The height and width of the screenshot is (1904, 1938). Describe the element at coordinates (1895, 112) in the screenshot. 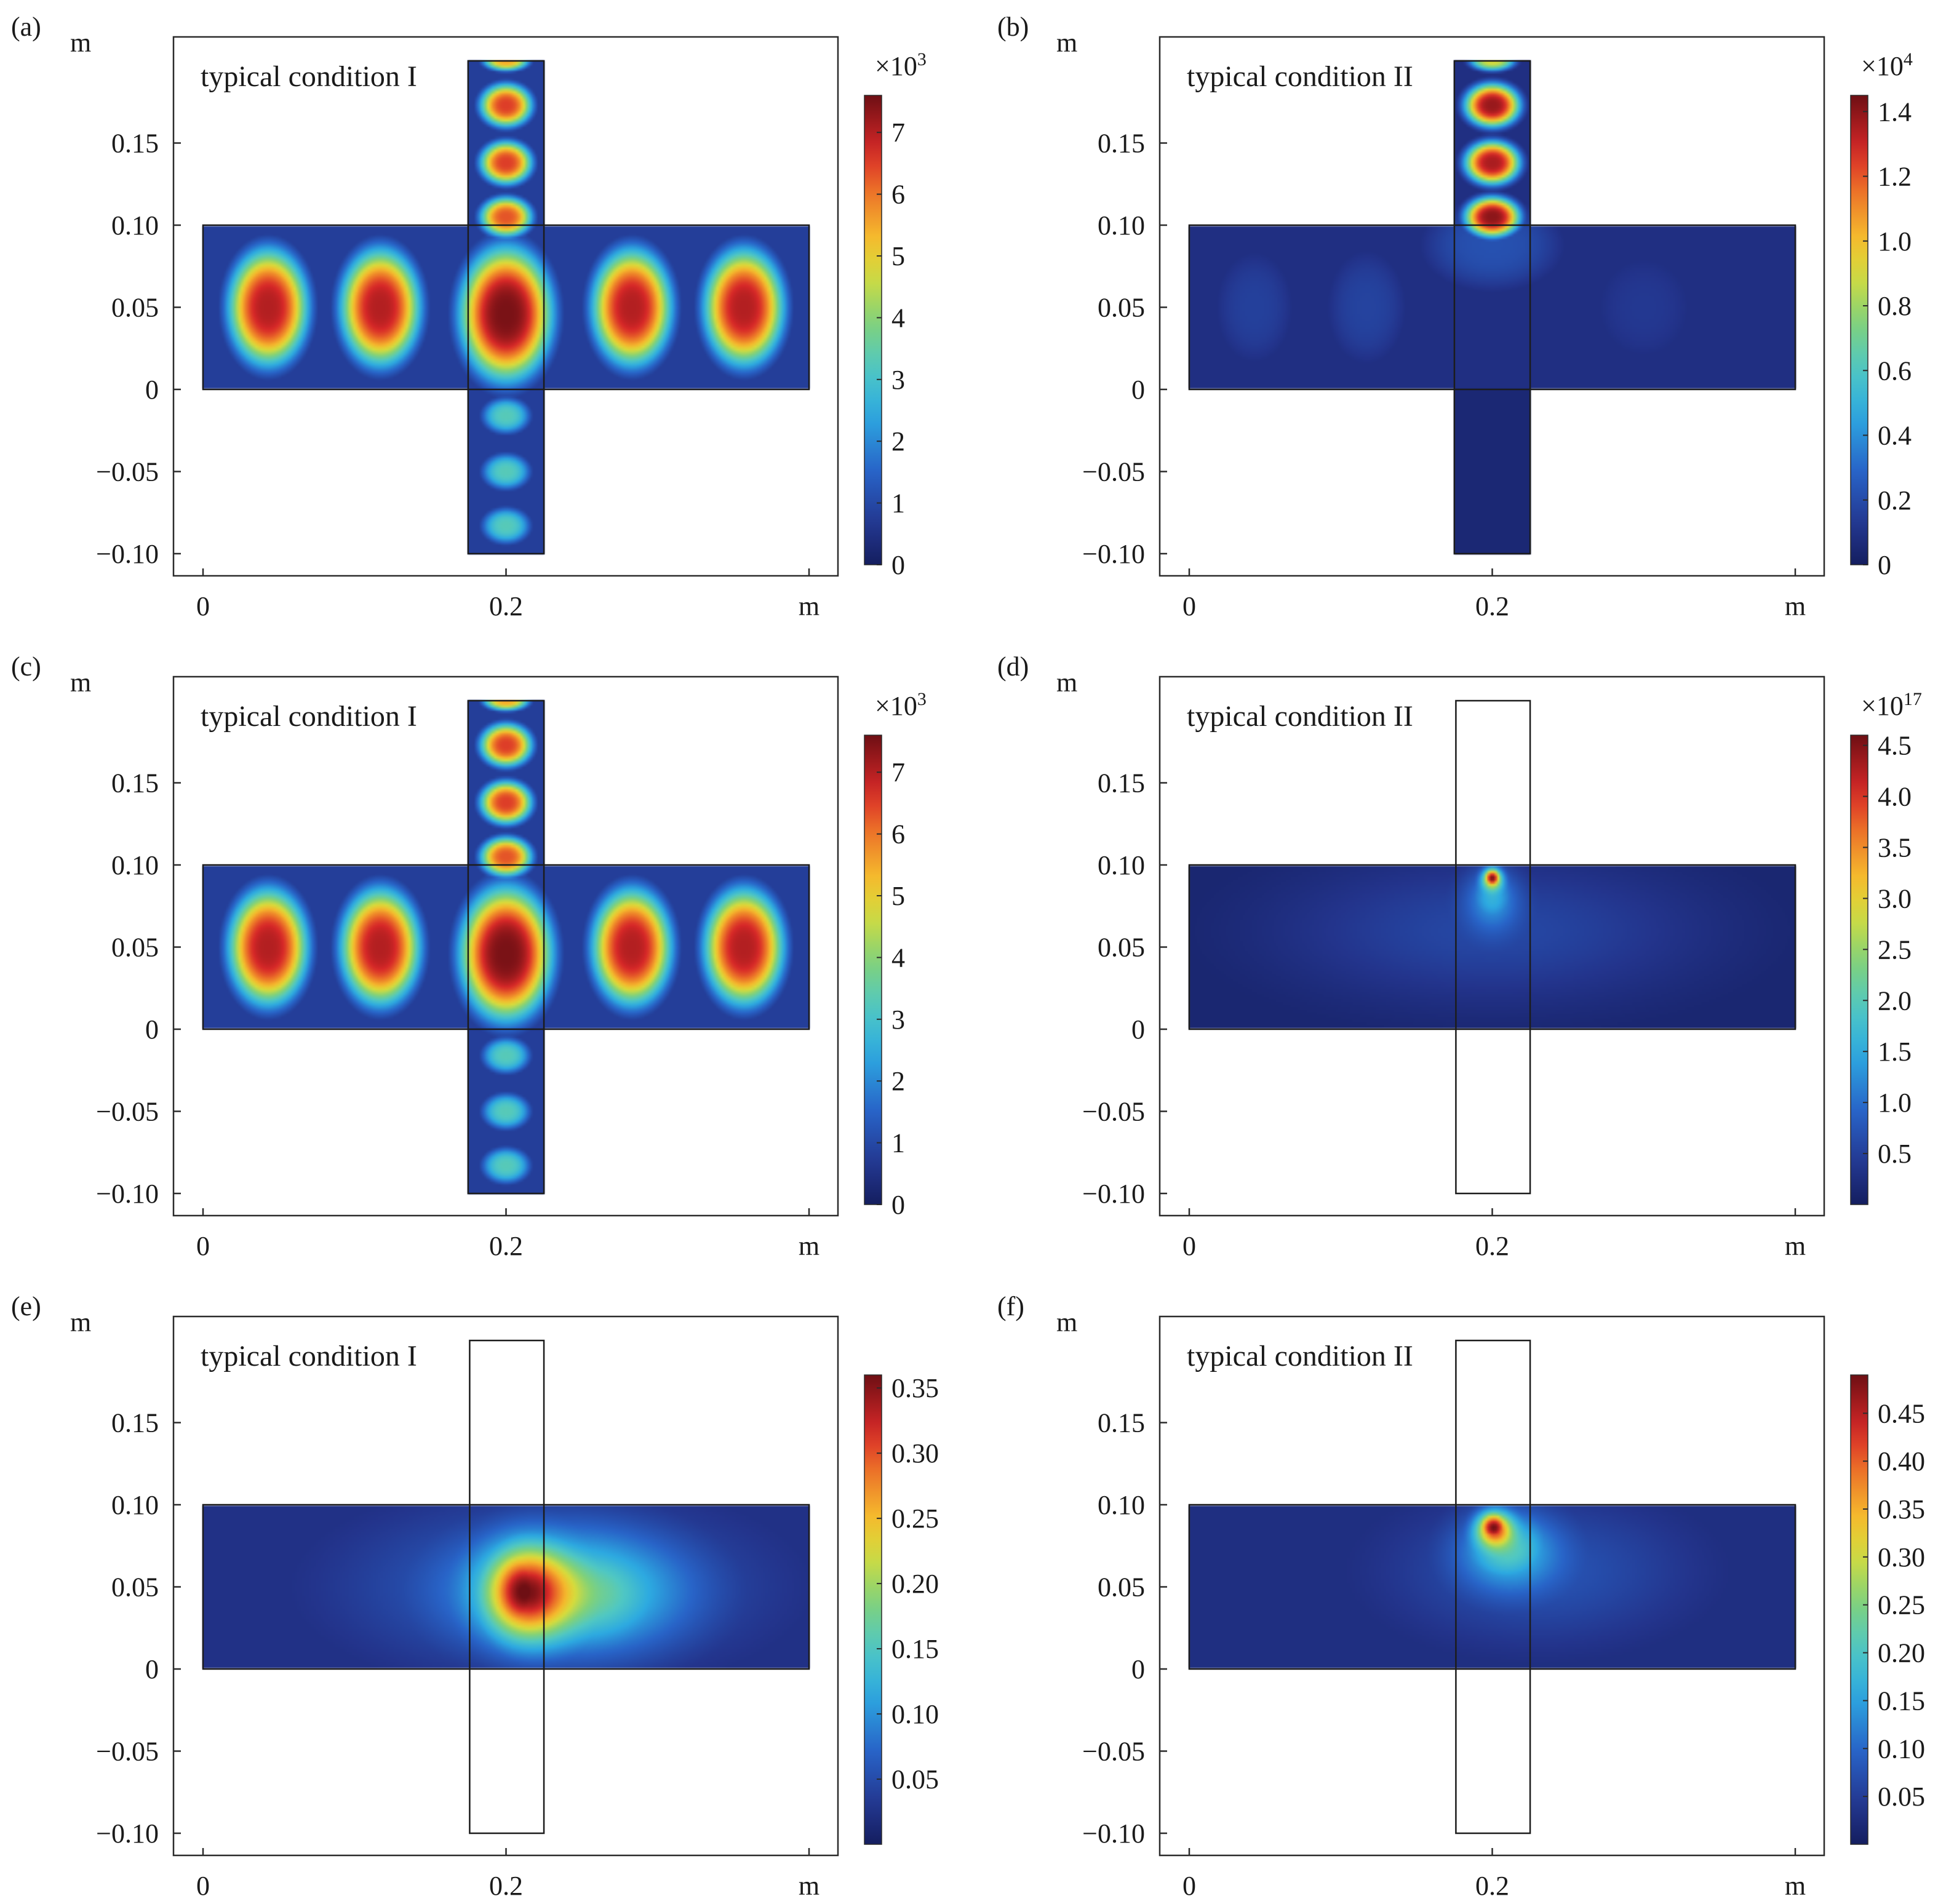

I see `colorbar-tick-label: 1.4` at that location.